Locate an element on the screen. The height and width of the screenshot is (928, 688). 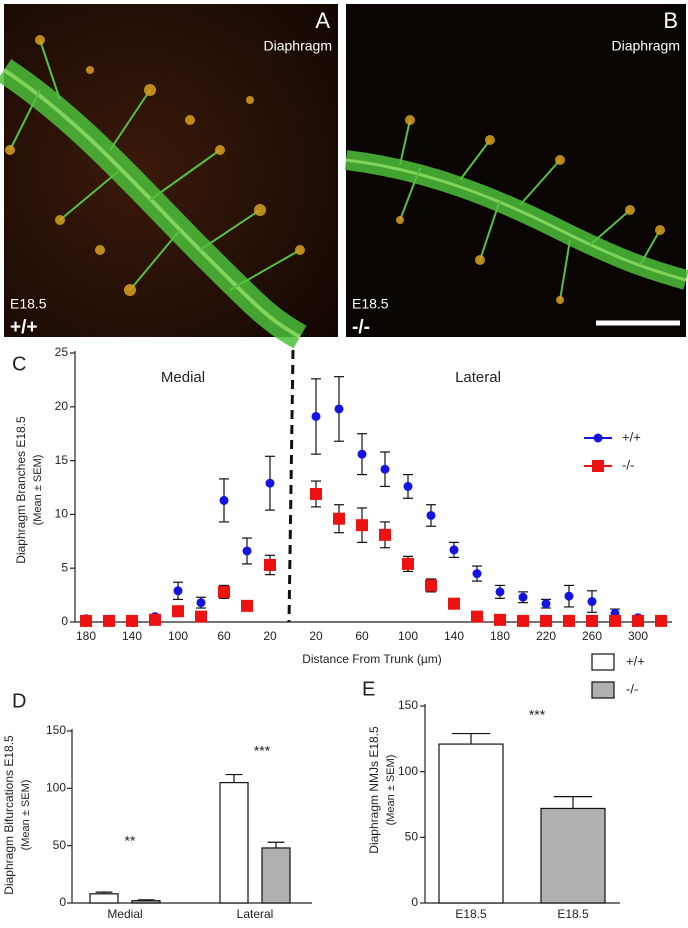
x-tick-label: Lateral is located at coordinates (255, 914).